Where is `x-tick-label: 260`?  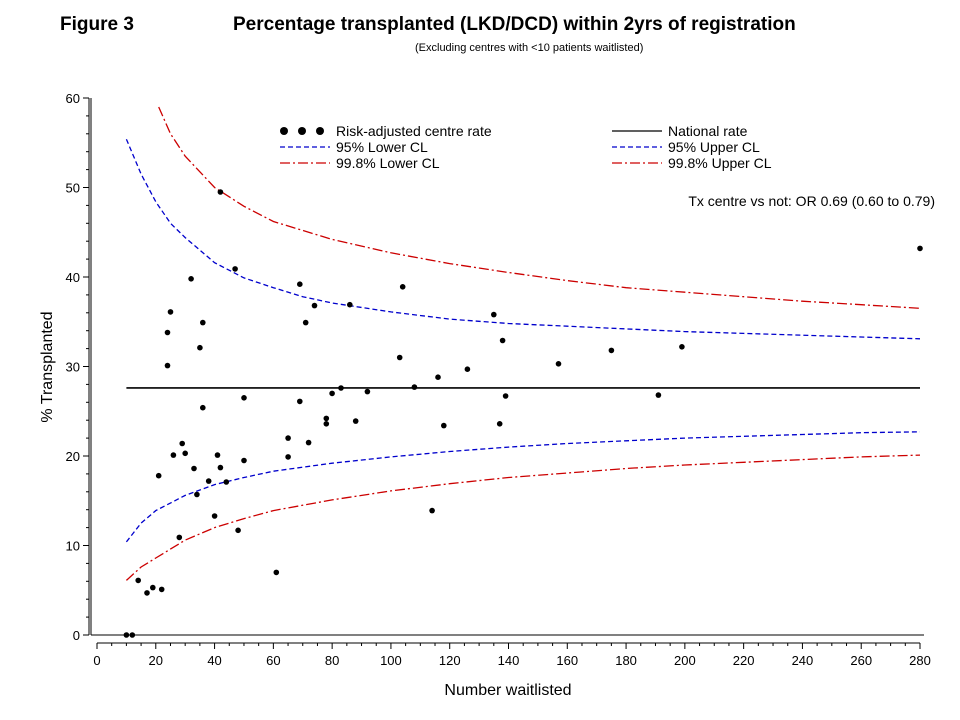 x-tick-label: 260 is located at coordinates (861, 660).